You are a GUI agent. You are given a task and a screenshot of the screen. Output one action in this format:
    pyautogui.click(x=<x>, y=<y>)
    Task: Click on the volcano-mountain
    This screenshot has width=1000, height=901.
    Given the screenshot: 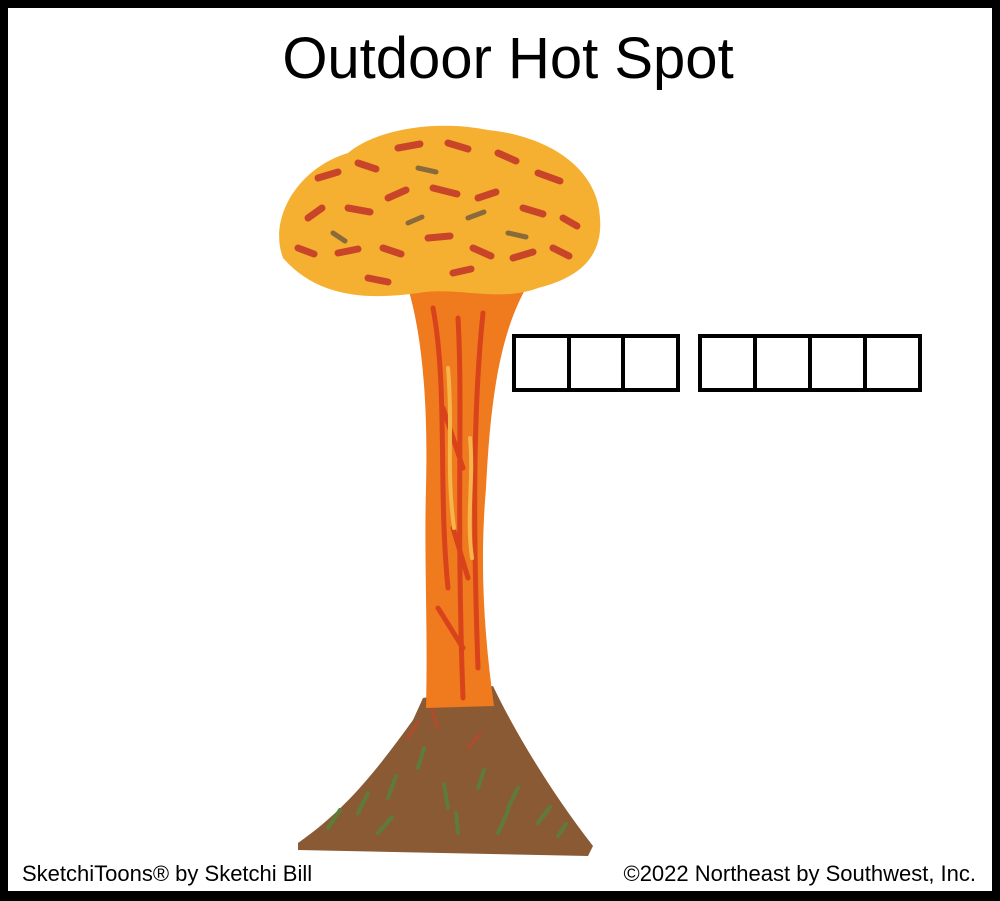 What is the action you would take?
    pyautogui.click(x=445, y=771)
    